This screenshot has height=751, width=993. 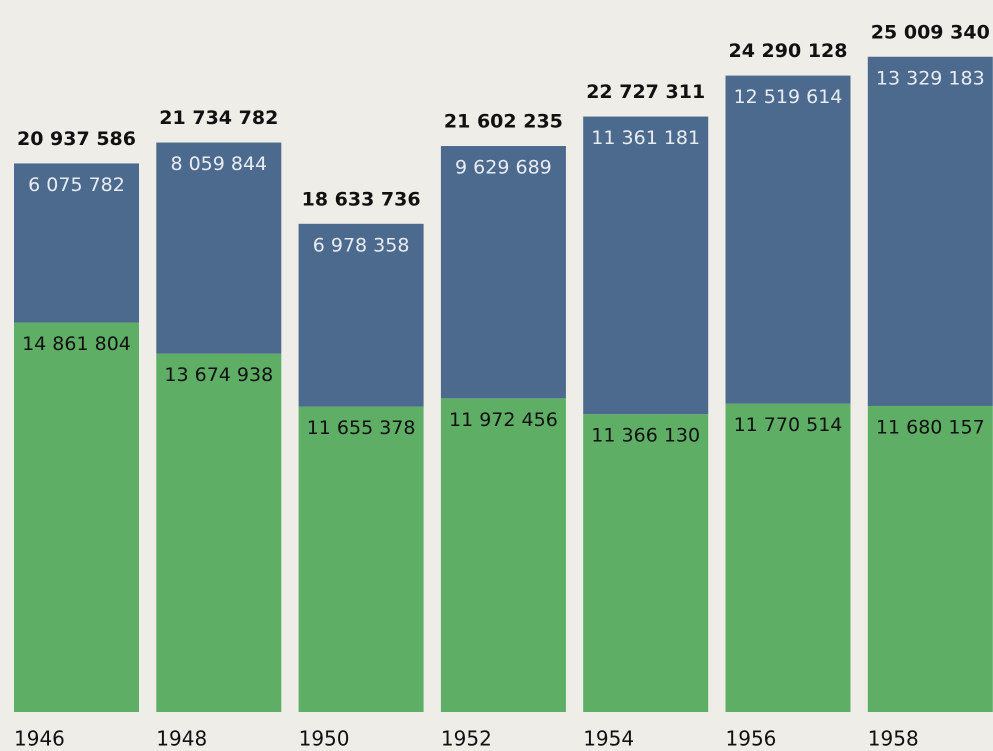 I want to click on x-tick-label: 1952, so click(x=466, y=739).